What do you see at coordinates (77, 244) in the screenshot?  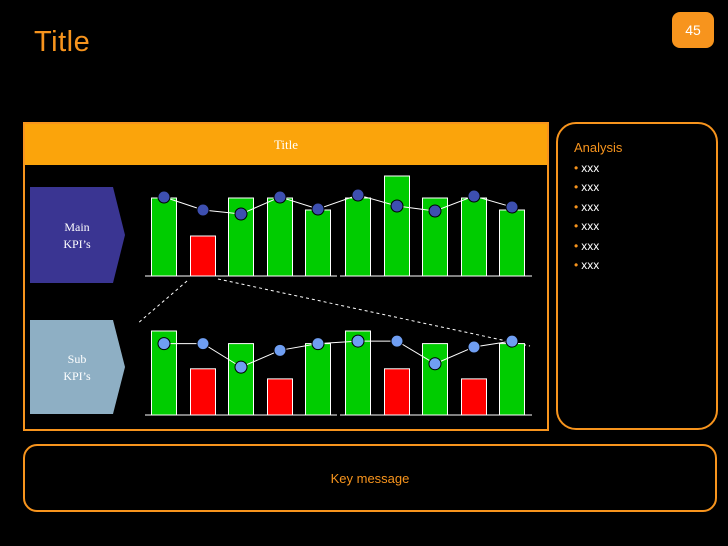 I see `main-kpi-label-line2: KPI’s` at bounding box center [77, 244].